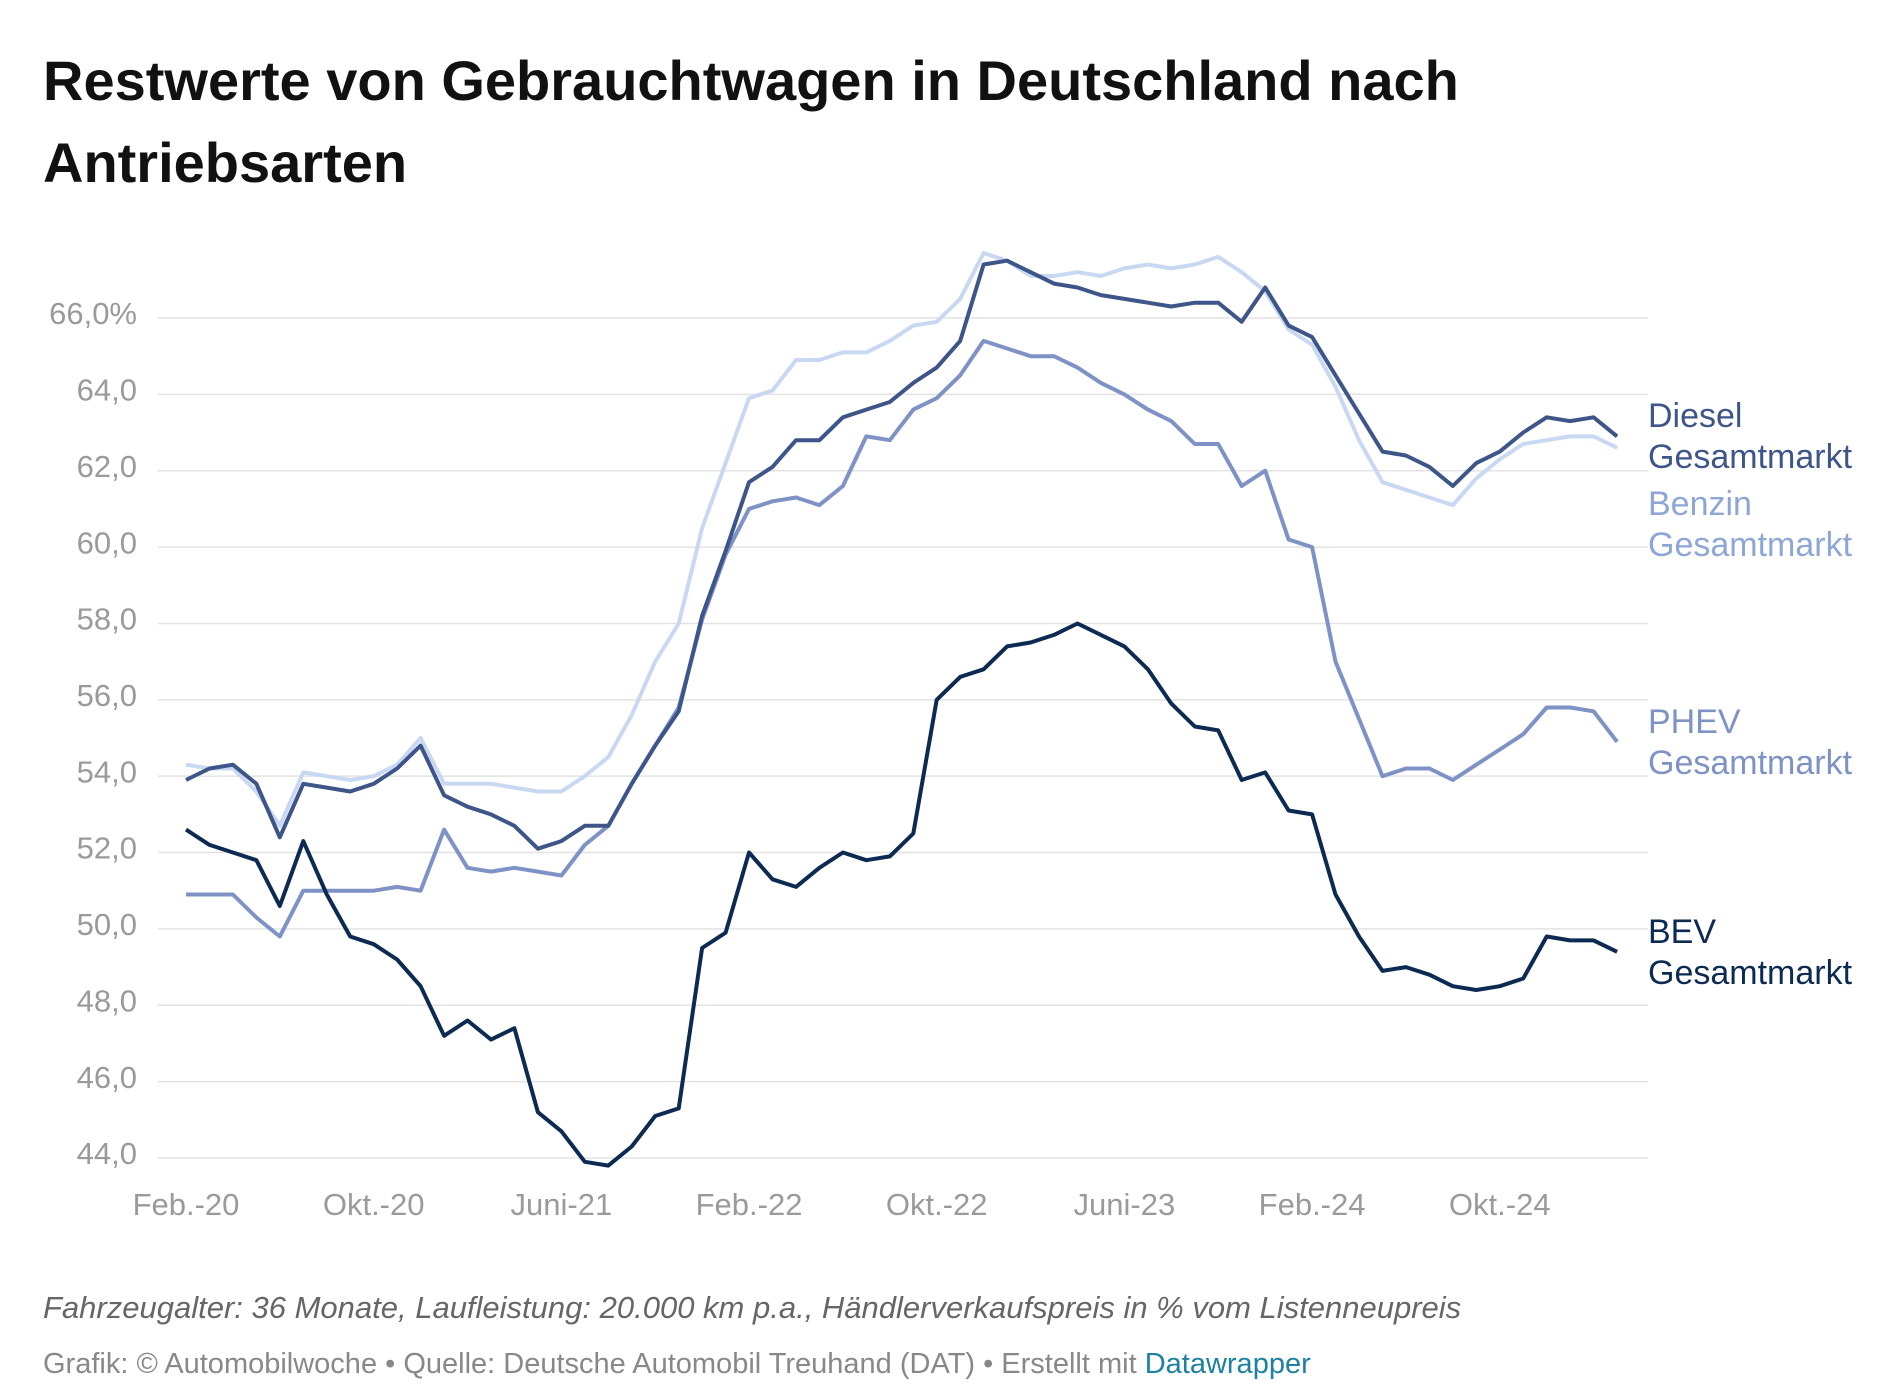 This screenshot has height=1387, width=1901. What do you see at coordinates (1750, 742) in the screenshot?
I see `legend-label: PHEV Gesamtmarkt` at bounding box center [1750, 742].